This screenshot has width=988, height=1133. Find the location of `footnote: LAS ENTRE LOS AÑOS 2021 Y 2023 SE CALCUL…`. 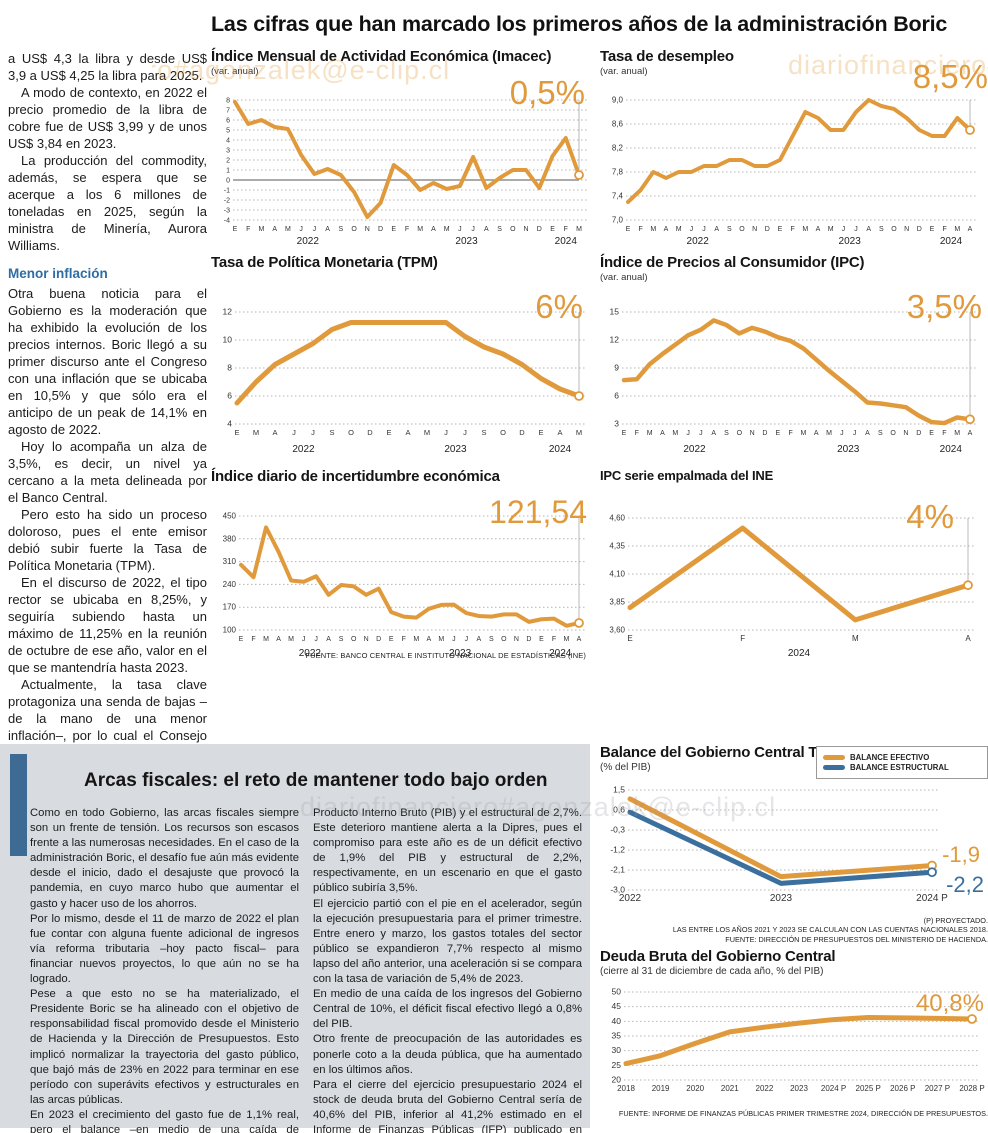

footnote: LAS ENTRE LOS AÑOS 2021 Y 2023 SE CALCUL… is located at coordinates (830, 930).